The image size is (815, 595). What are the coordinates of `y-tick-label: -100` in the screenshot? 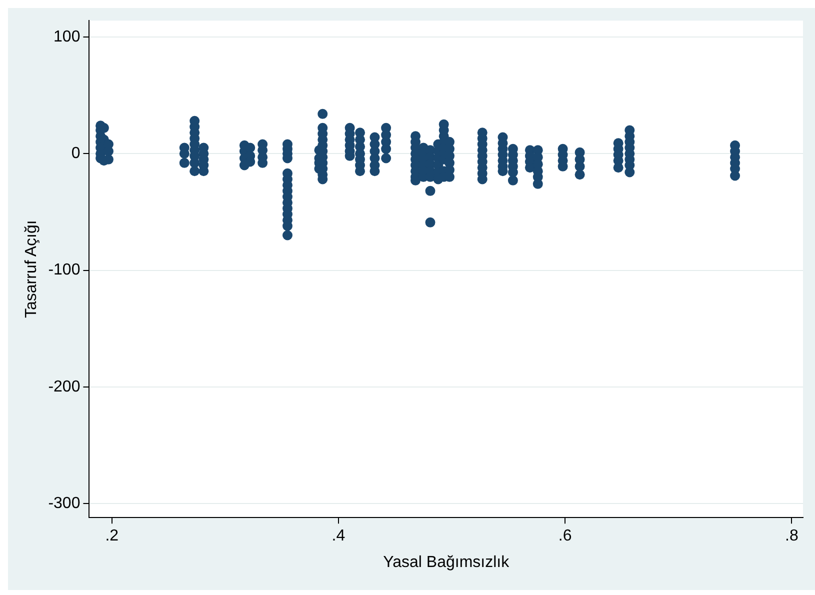 It's located at (64, 270).